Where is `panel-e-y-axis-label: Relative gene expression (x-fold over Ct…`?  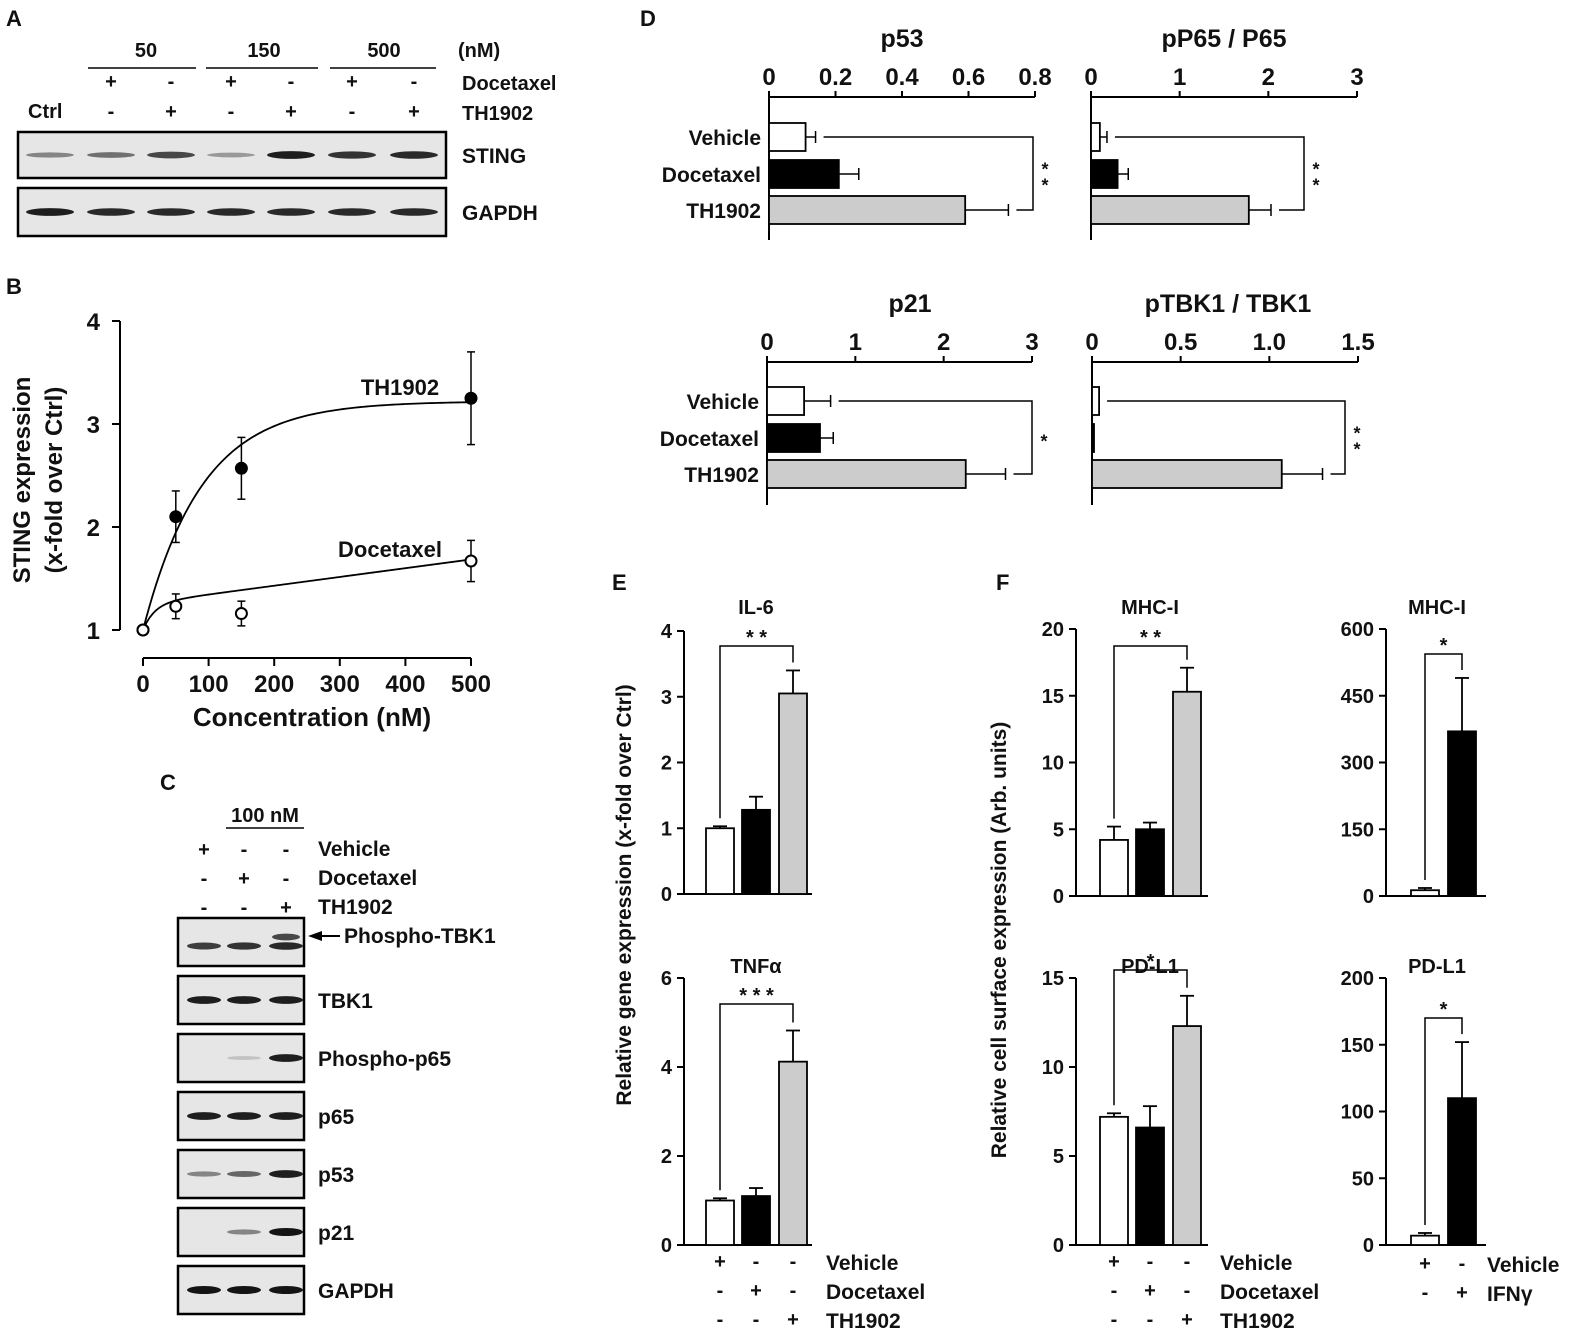
panel-e-y-axis-label: Relative gene expression (x-fold over Ct… is located at coordinates (624, 894).